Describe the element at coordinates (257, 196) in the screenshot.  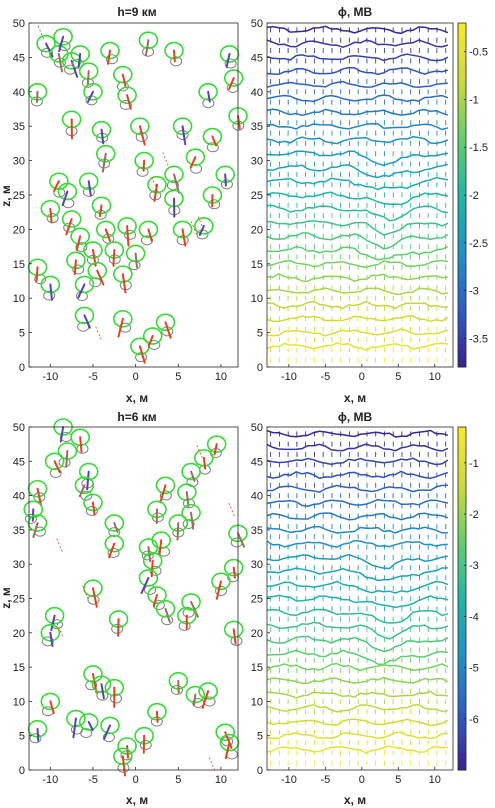
I see `y-tick-label: 25` at that location.